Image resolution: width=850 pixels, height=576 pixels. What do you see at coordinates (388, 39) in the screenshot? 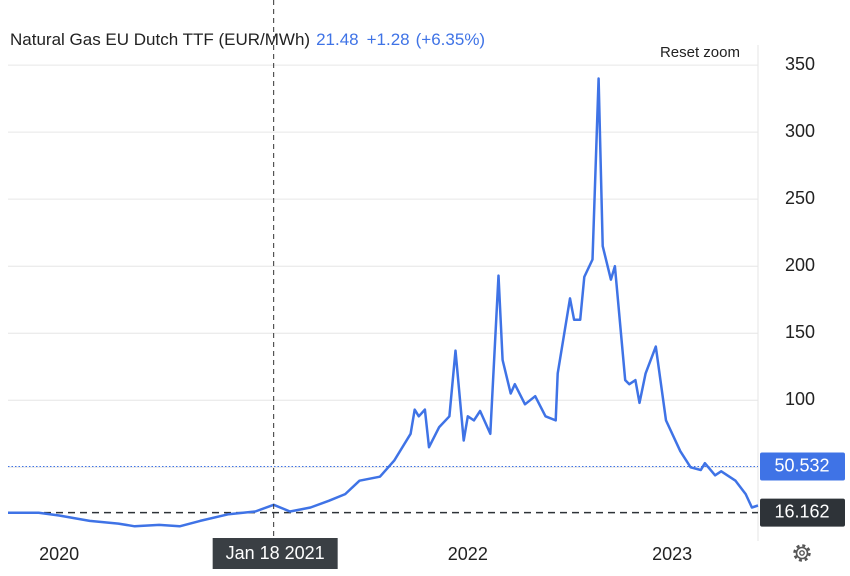
I see `change: +1.28` at bounding box center [388, 39].